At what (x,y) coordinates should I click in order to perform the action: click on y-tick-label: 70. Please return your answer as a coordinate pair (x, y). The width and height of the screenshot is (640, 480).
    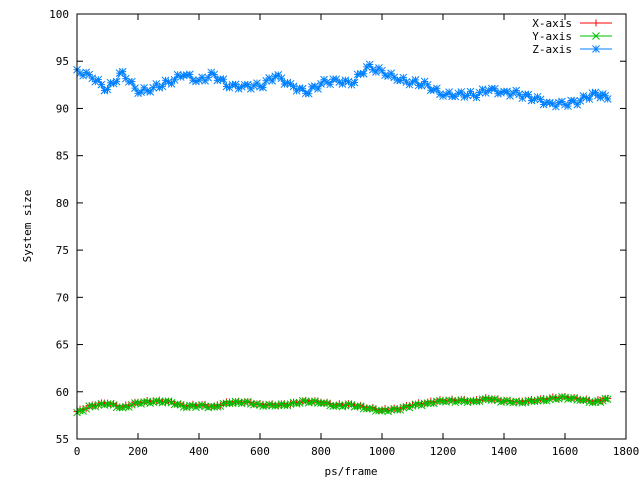
    Looking at the image, I should click on (62, 297).